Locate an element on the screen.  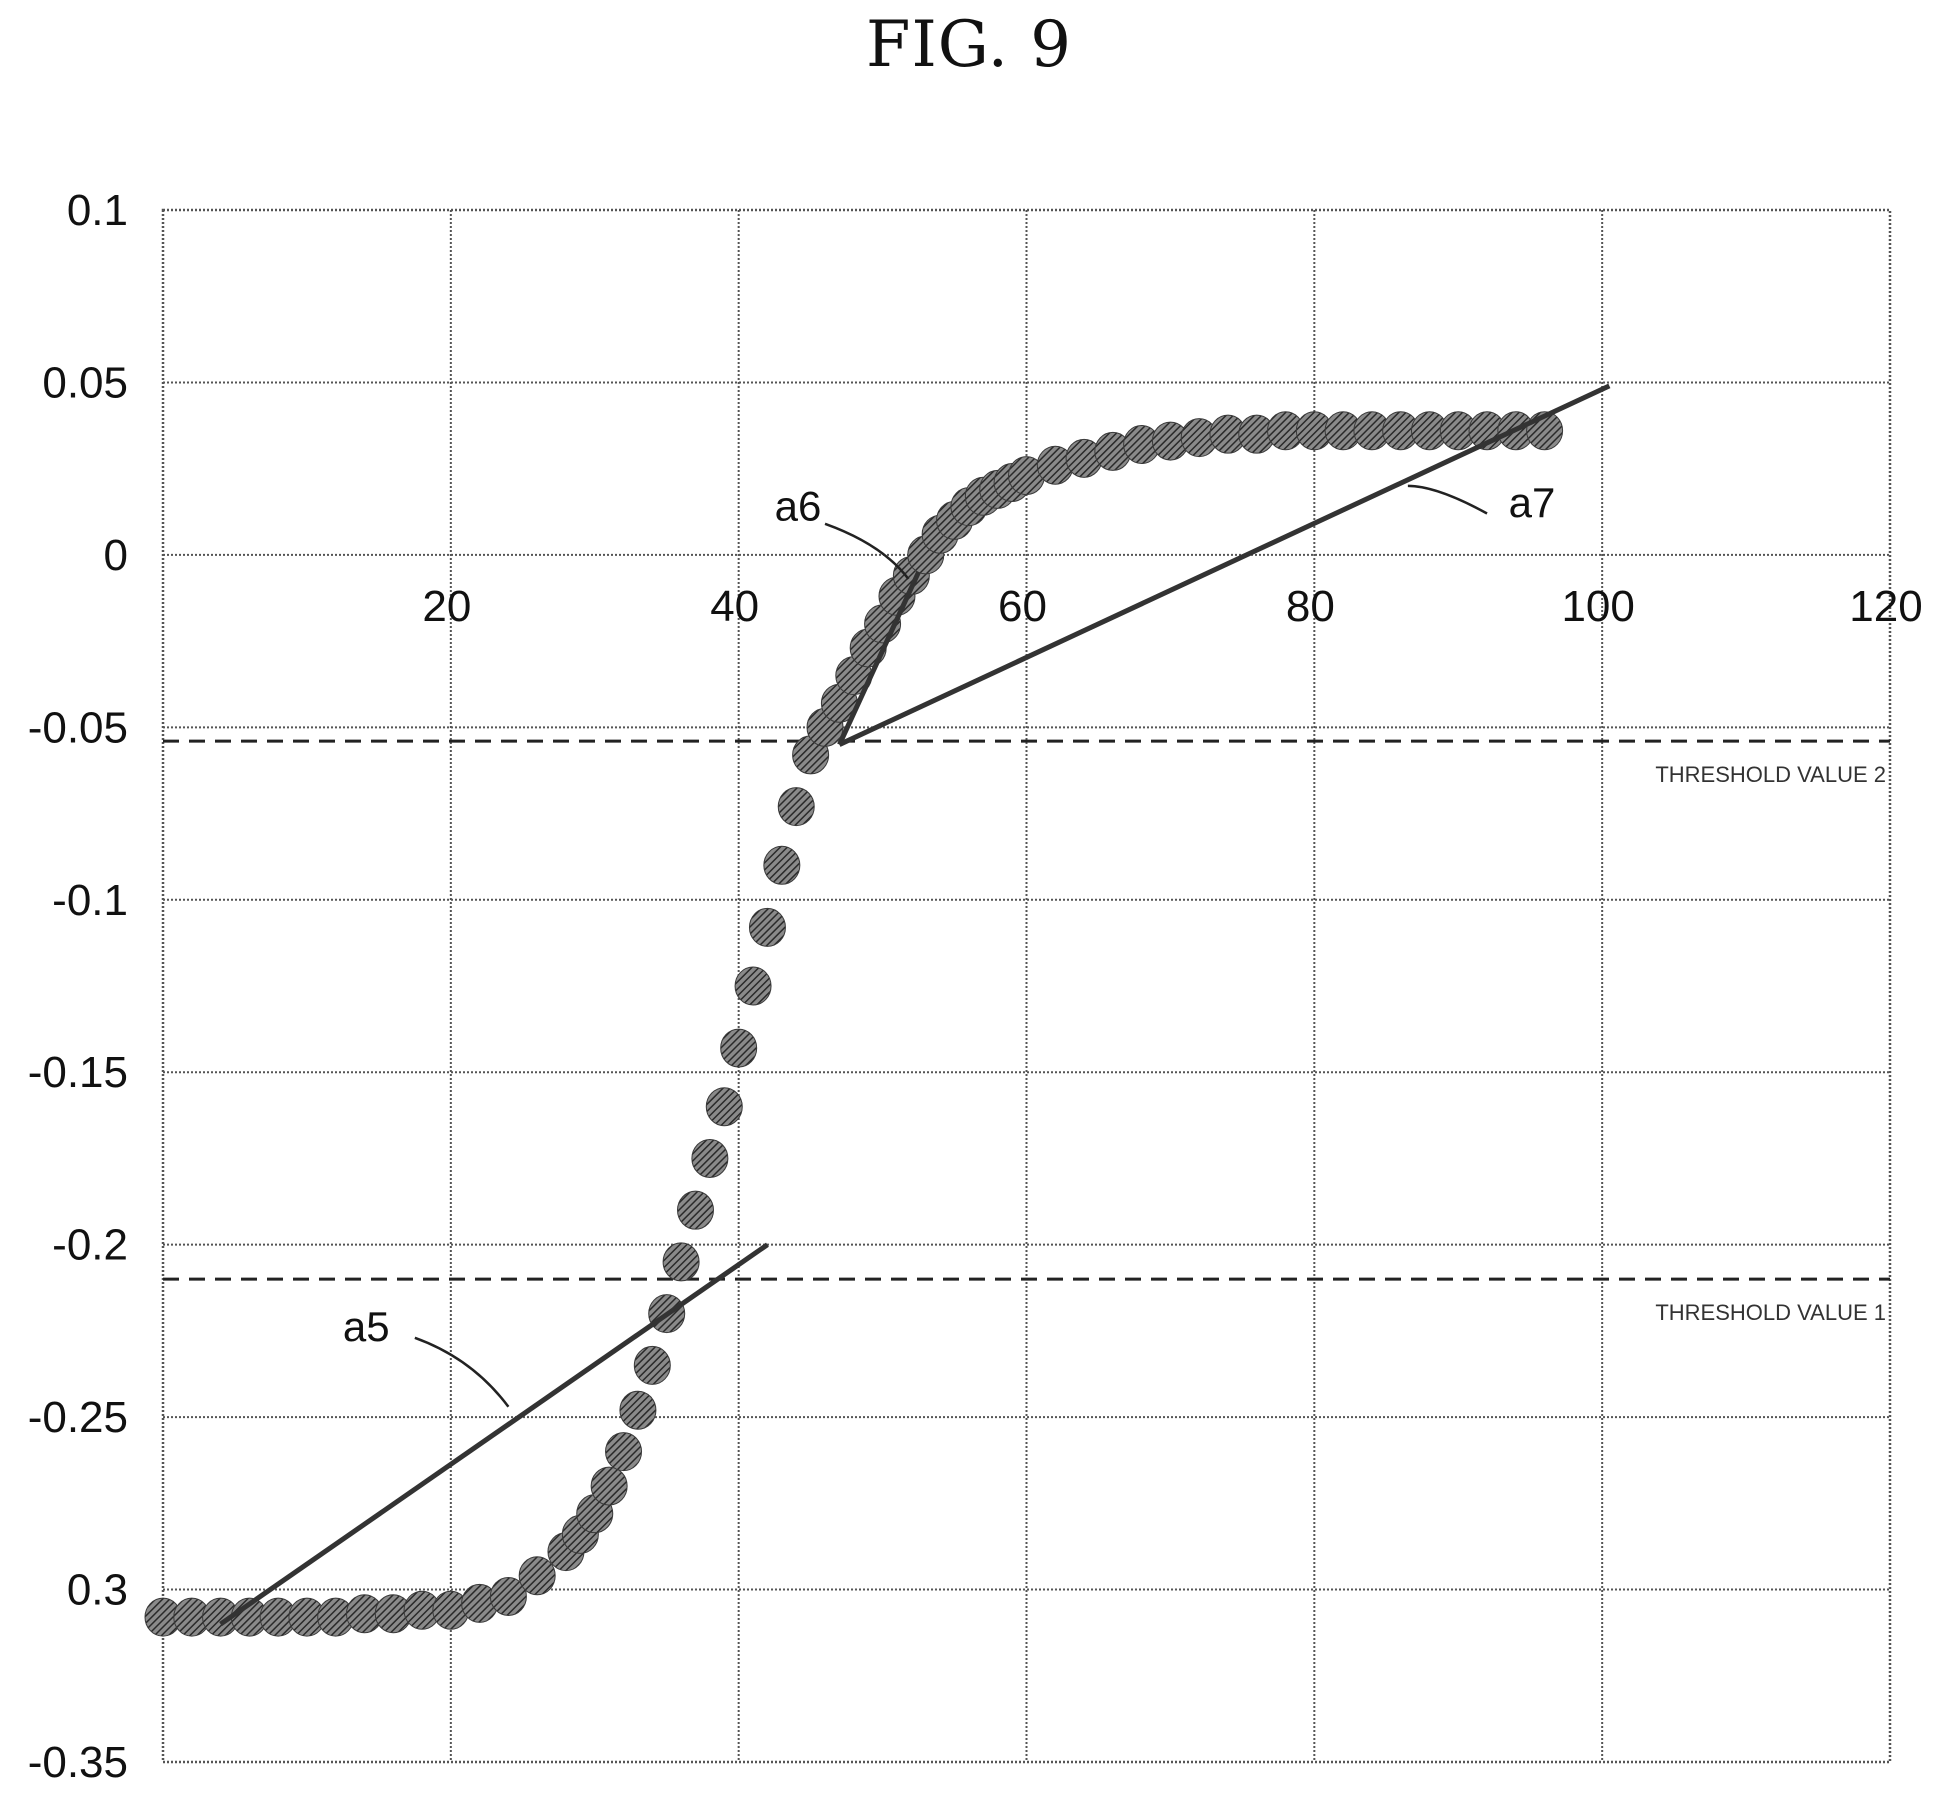
y-tick-label: -0.25 is located at coordinates (78, 1417).